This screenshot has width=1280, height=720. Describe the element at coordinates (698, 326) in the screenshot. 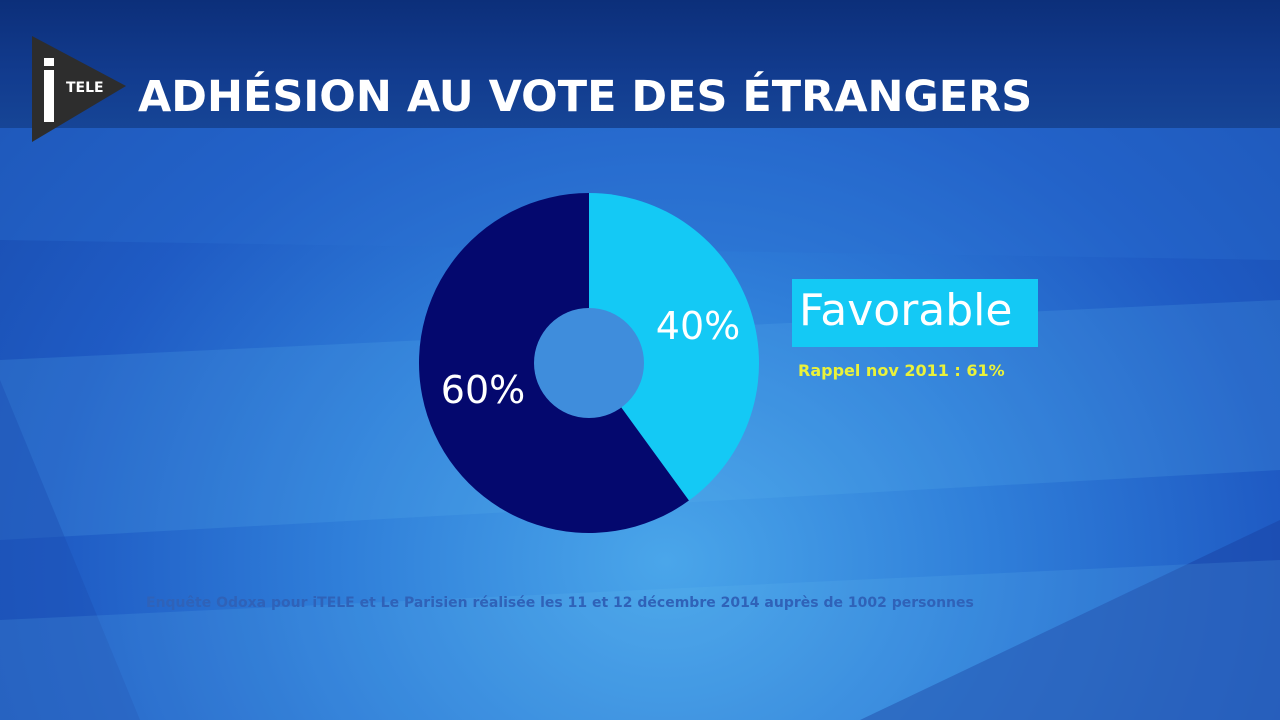

I see `slice-label-favorable: 40%` at that location.